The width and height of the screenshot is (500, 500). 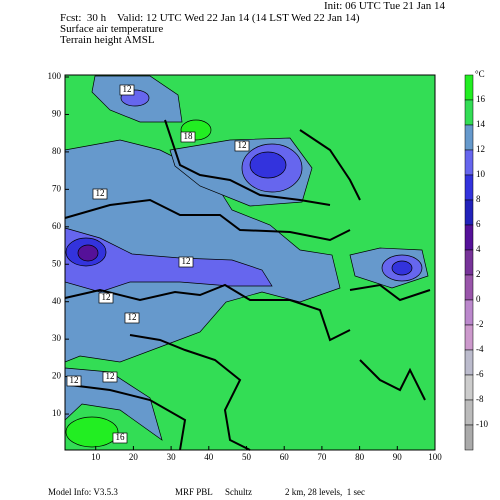 What do you see at coordinates (57, 151) in the screenshot?
I see `y-tick-label: 80` at bounding box center [57, 151].